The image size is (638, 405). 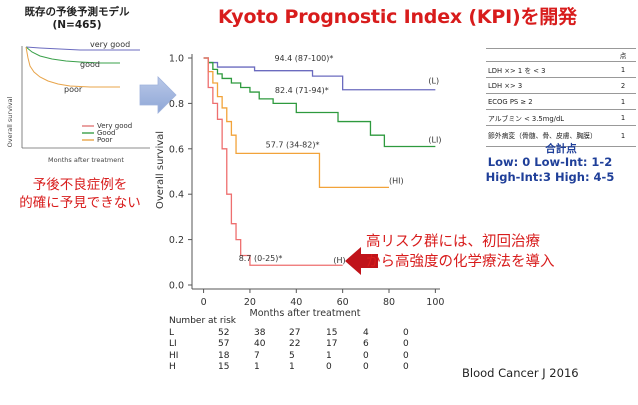 What do you see at coordinates (389, 302) in the screenshot?
I see `km-x-tick-label: 80` at bounding box center [389, 302].